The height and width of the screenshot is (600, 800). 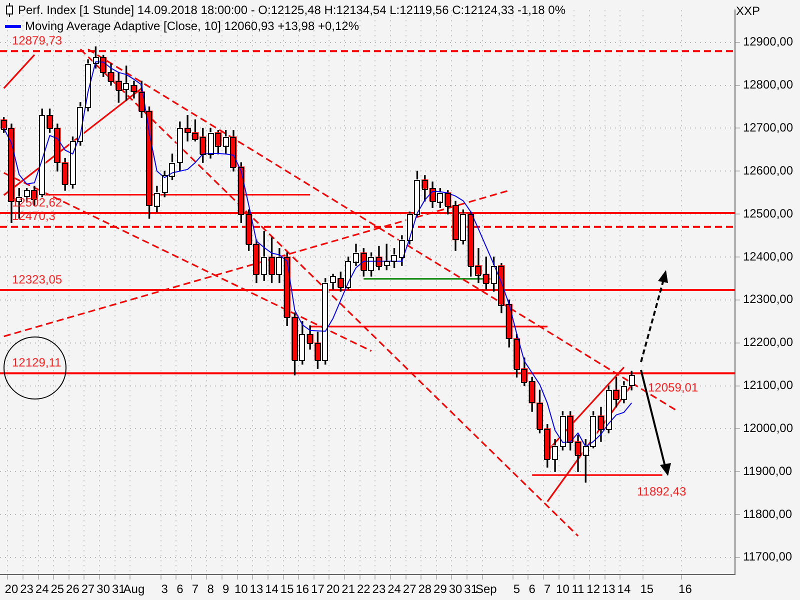 What do you see at coordinates (768, 299) in the screenshot?
I see `y-tick-label: 12300,00` at bounding box center [768, 299].